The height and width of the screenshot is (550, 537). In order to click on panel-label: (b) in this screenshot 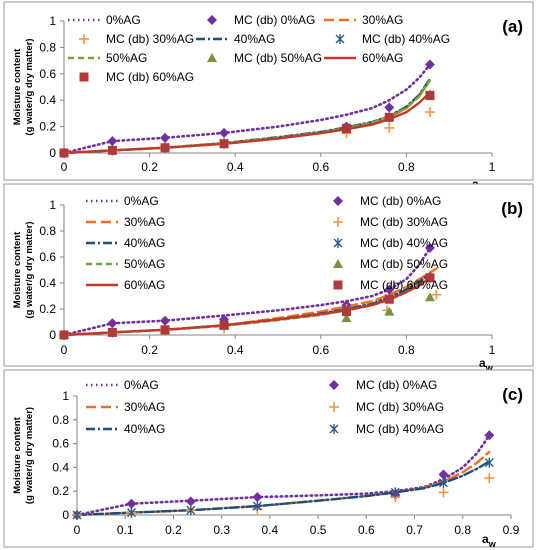, I will do `click(512, 208)`.